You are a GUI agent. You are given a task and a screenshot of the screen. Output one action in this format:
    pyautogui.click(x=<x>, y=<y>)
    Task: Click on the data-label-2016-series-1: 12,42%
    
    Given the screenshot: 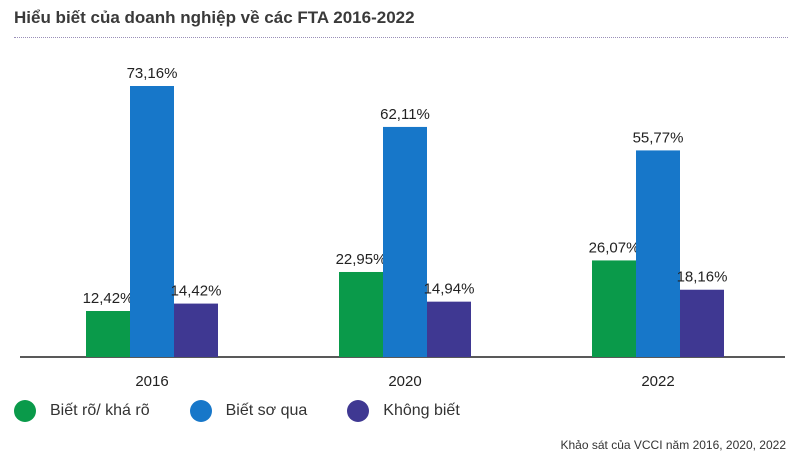 What is the action you would take?
    pyautogui.click(x=108, y=298)
    